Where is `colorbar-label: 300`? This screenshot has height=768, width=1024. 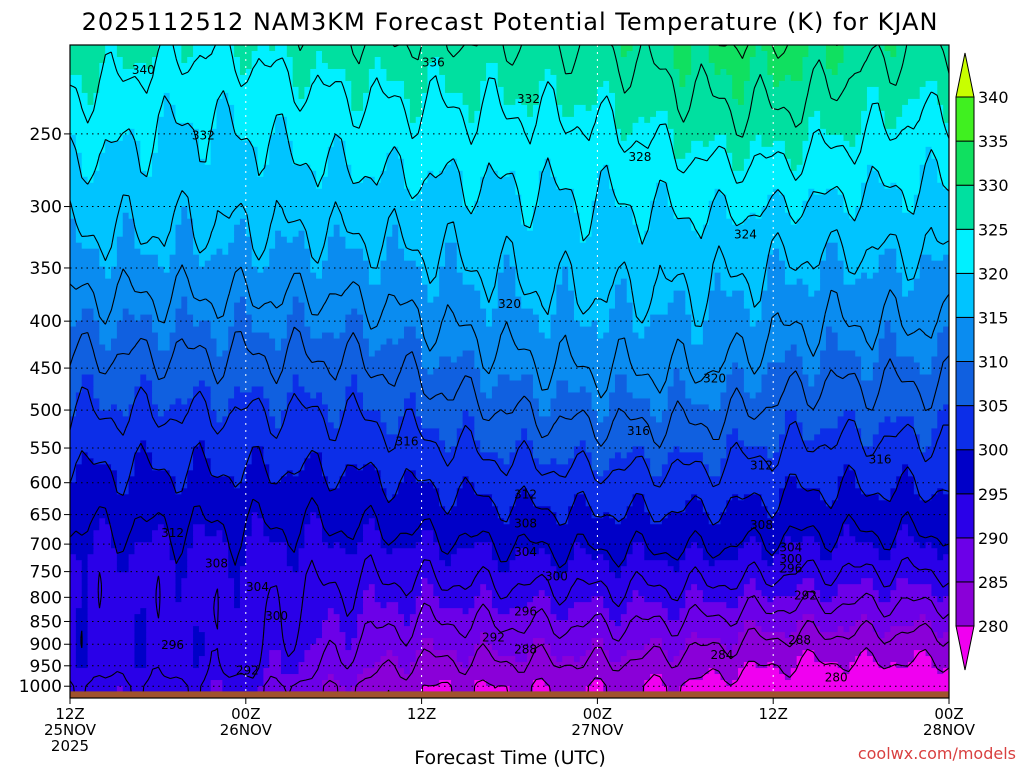
colorbar-label: 300 is located at coordinates (993, 450).